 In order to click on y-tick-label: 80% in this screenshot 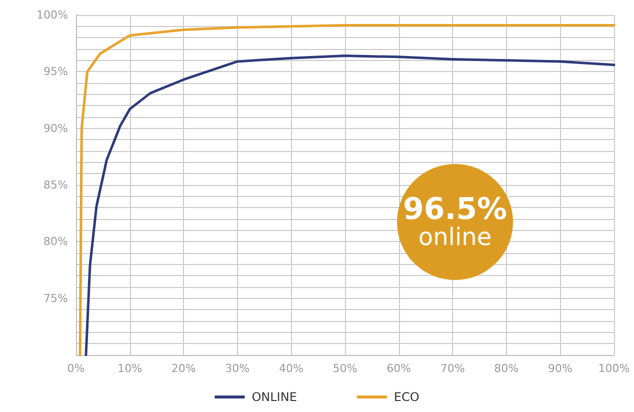, I will do `click(56, 241)`.